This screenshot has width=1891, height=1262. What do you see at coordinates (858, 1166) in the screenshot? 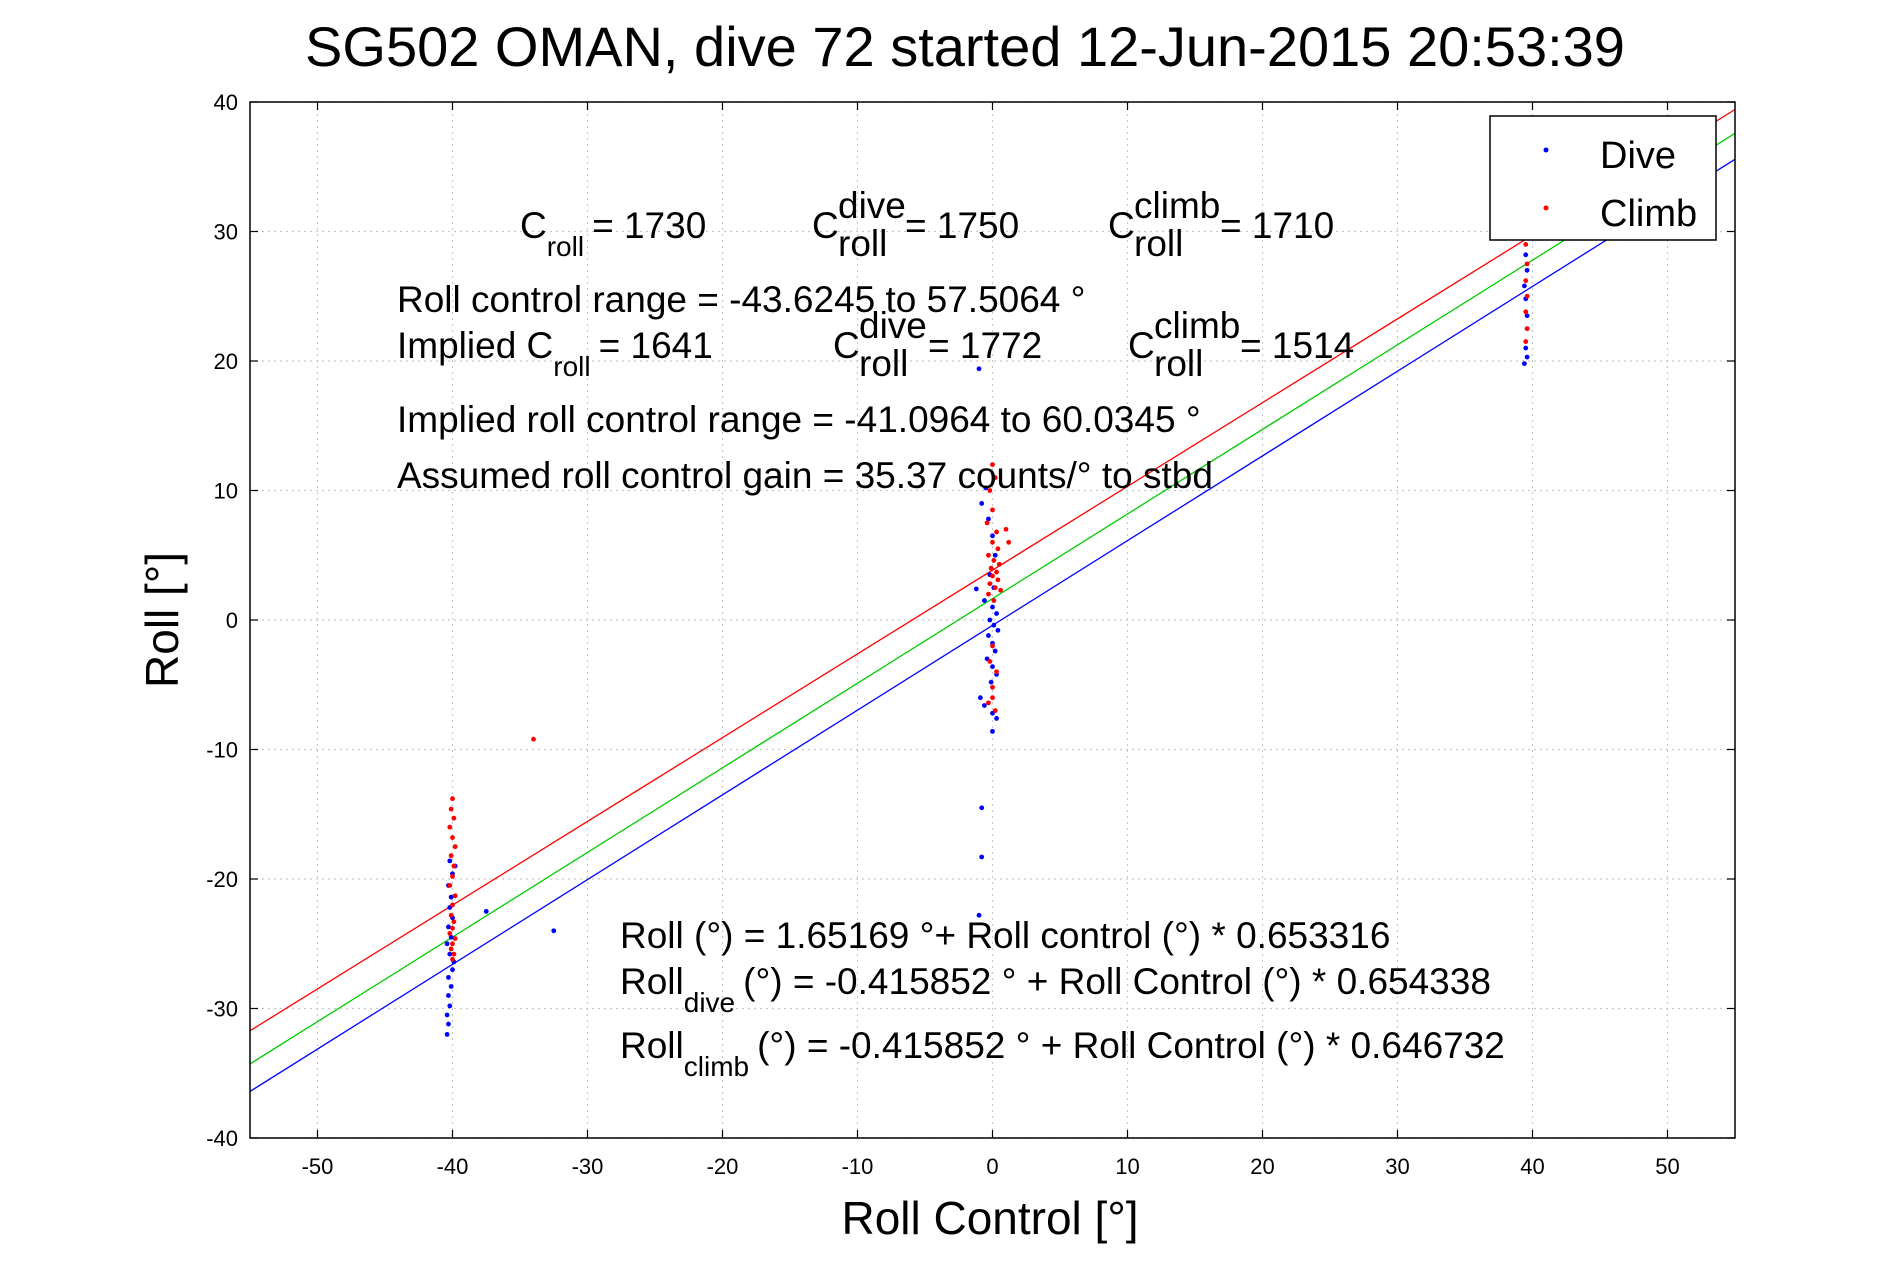
I see `x-tick-label: -10` at bounding box center [858, 1166].